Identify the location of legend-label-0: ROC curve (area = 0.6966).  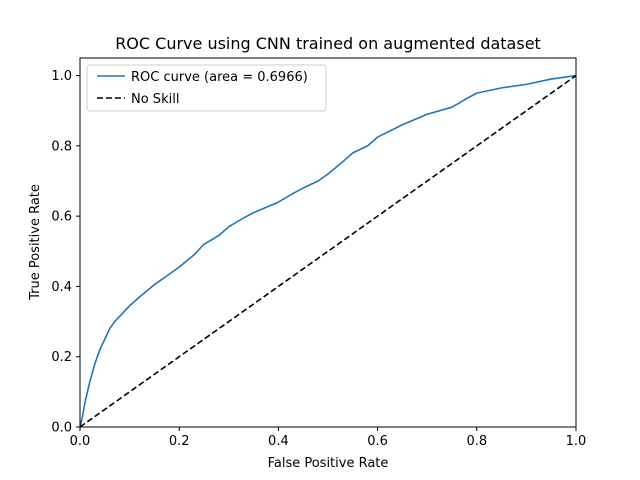
(219, 77).